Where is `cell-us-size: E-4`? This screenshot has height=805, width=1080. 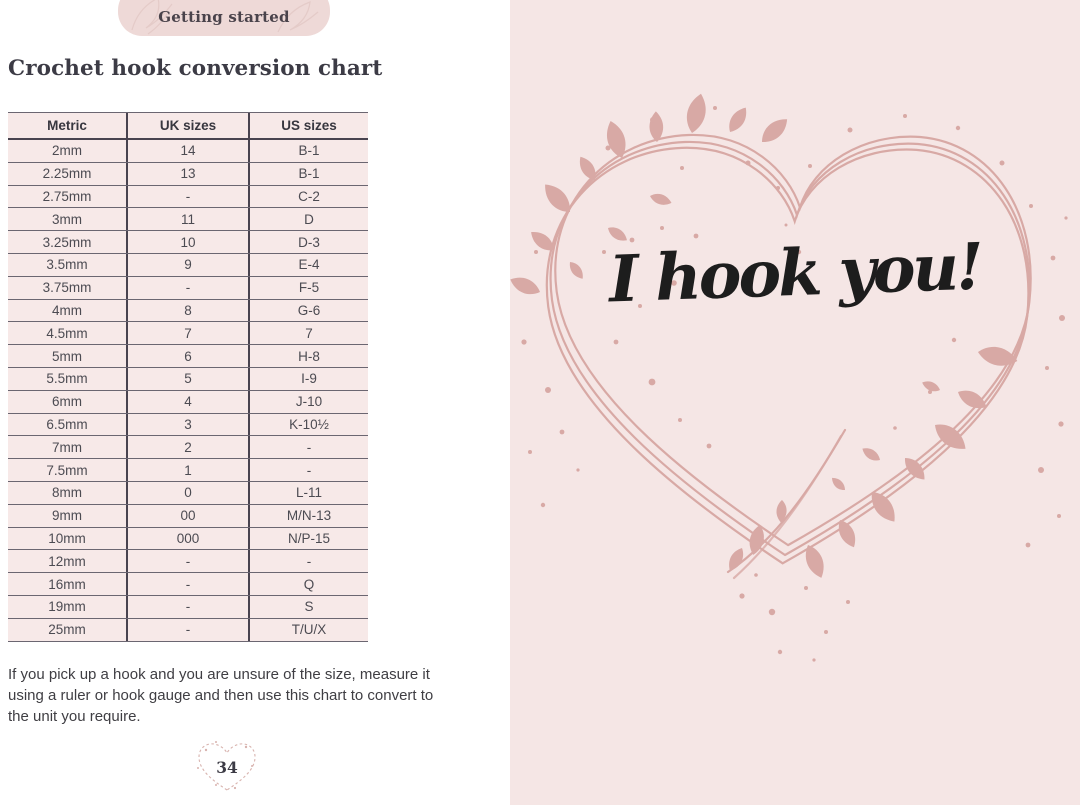 cell-us-size: E-4 is located at coordinates (309, 265).